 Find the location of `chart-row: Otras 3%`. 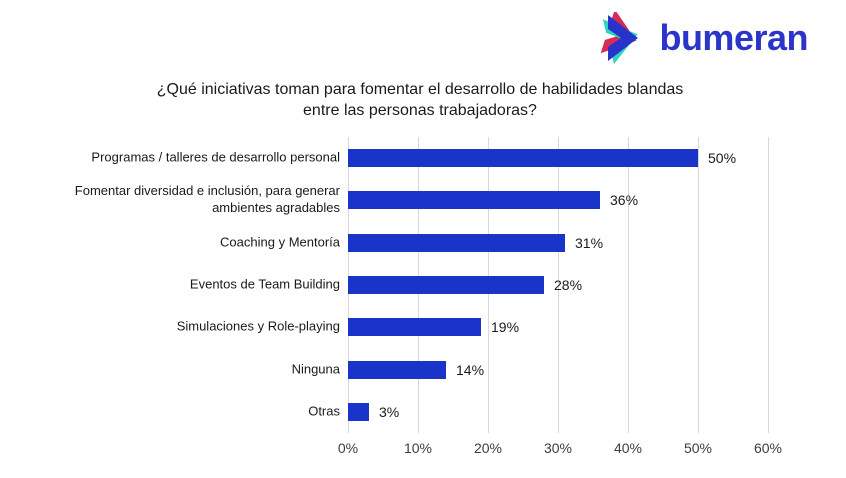

chart-row: Otras 3% is located at coordinates (430, 412).